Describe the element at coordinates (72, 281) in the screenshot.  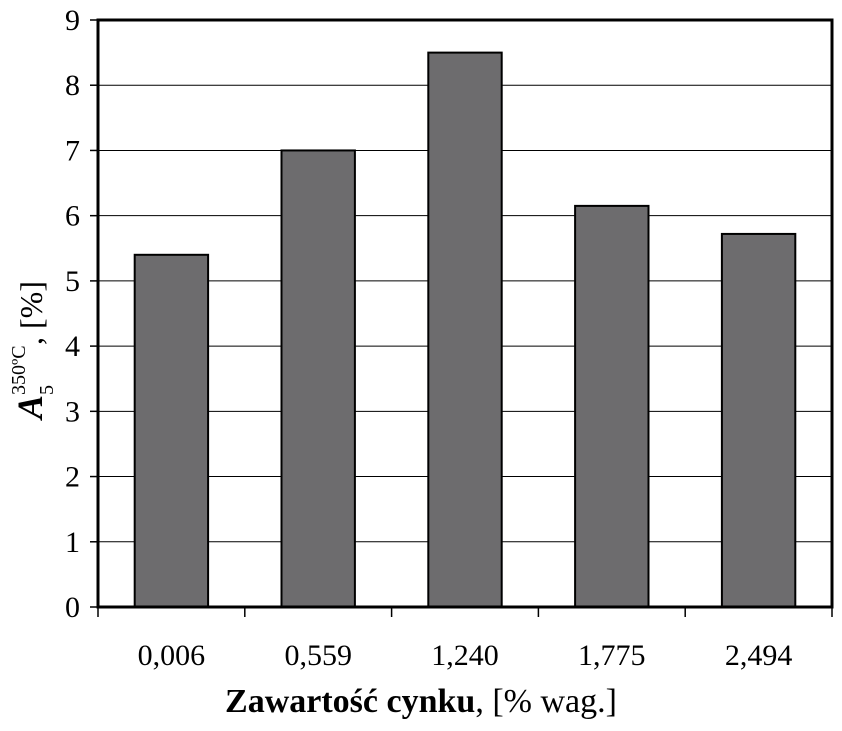
I see `y-tick-label: 5` at that location.